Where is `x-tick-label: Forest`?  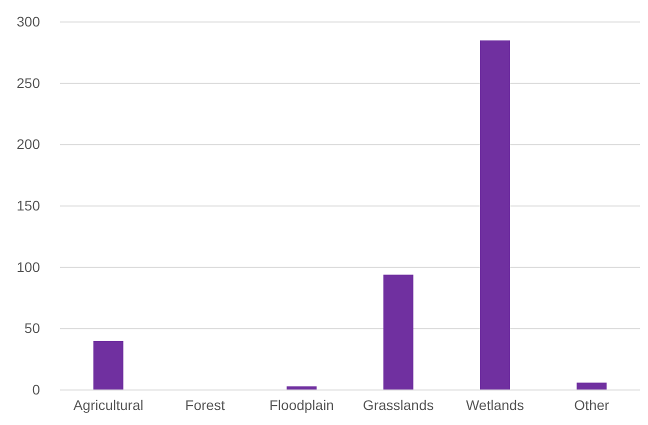 x-tick-label: Forest is located at coordinates (205, 404).